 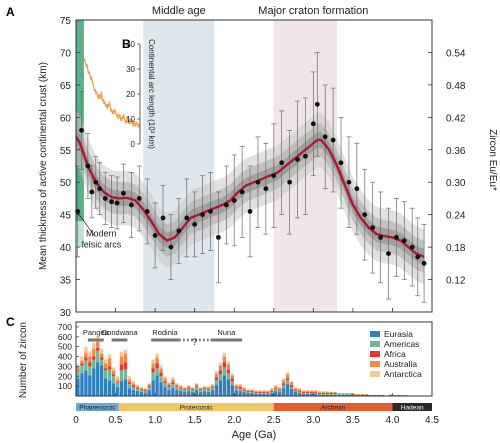 What do you see at coordinates (456, 216) in the screenshot?
I see `y2-tick-label: 0.24` at bounding box center [456, 216].